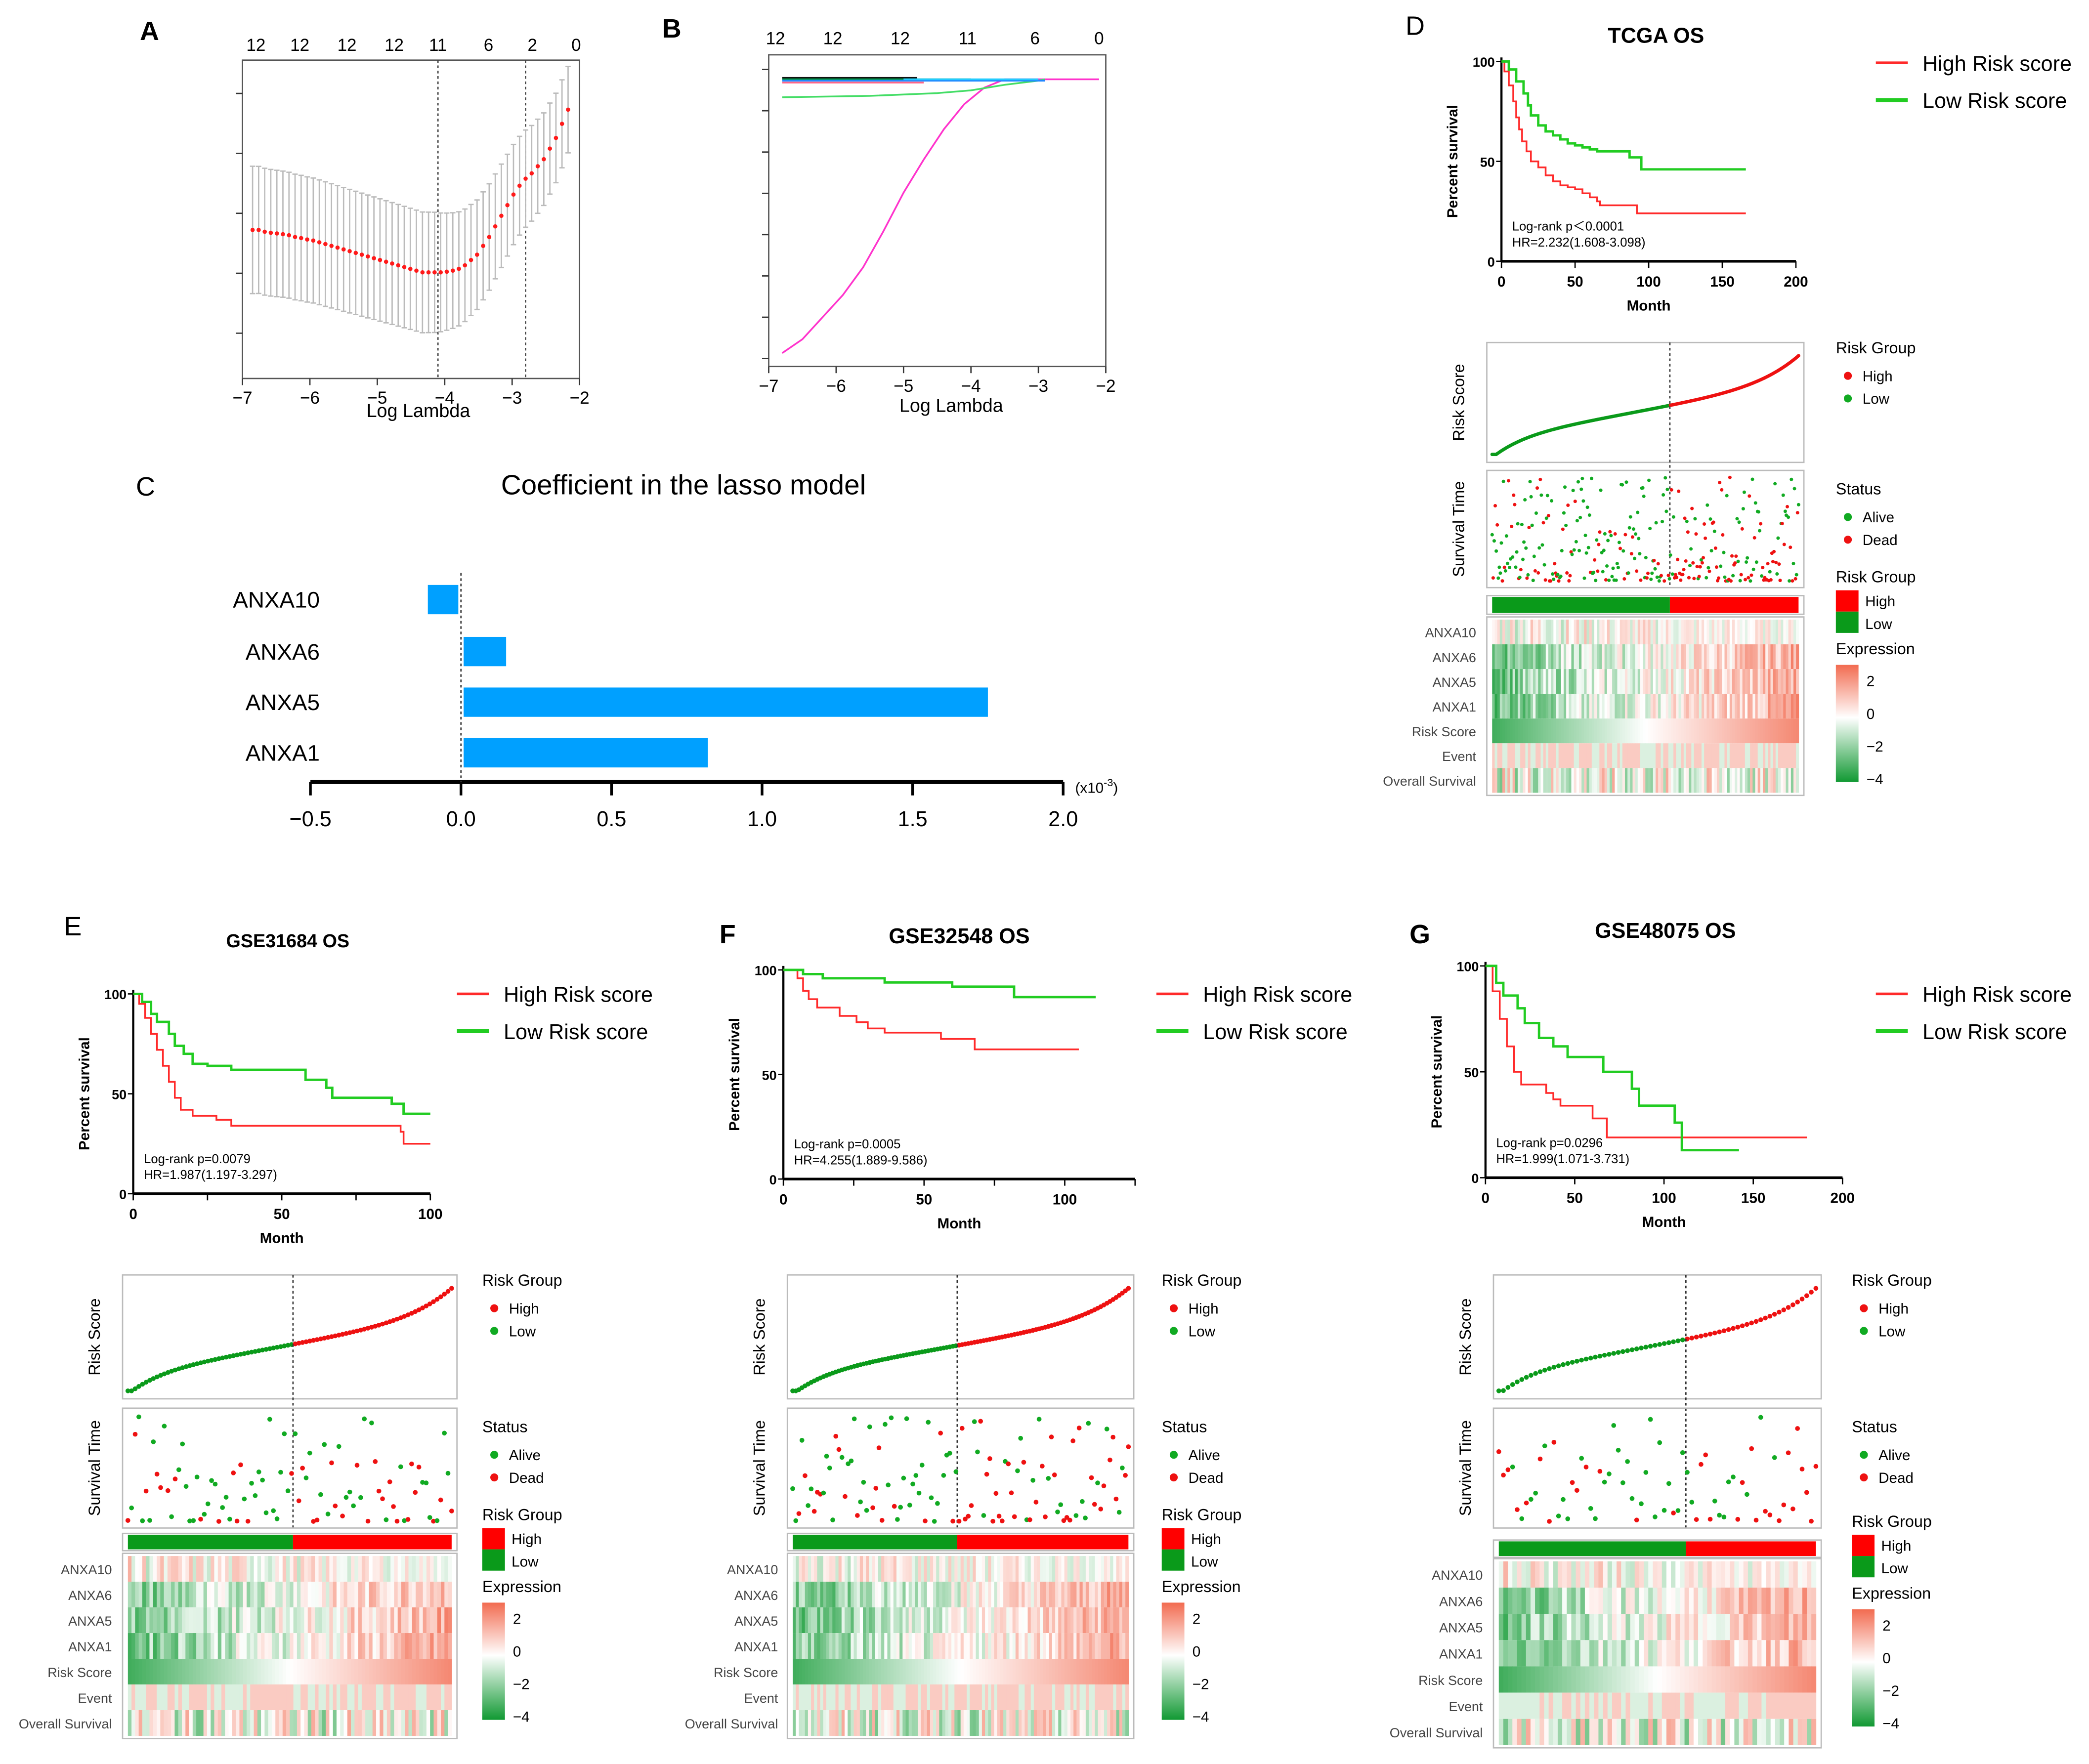 This screenshot has width=2089, height=1764. Describe the element at coordinates (1467, 967) in the screenshot. I see `y-tick-label: 100` at that location.